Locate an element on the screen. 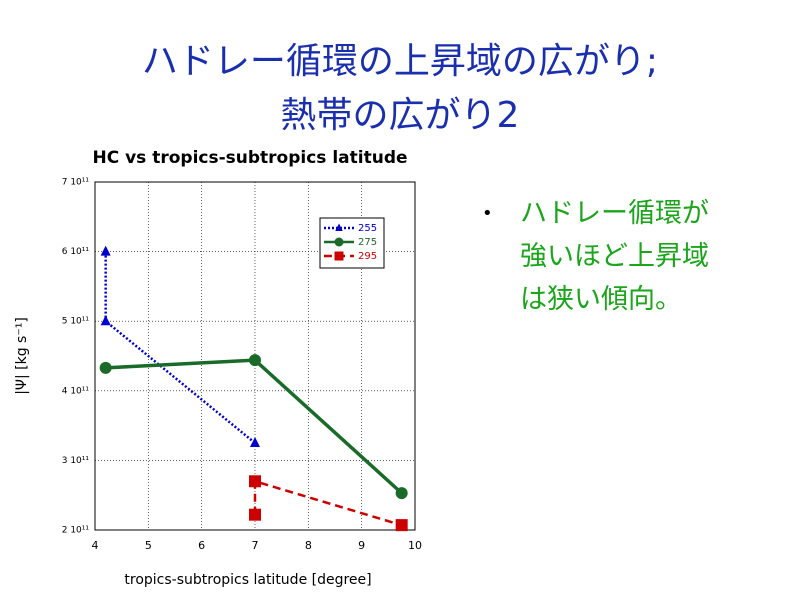 This screenshot has width=800, height=600. bullet: • ハドレー循環が強いほど上昇域は狭い傾向。 is located at coordinates (606, 256).